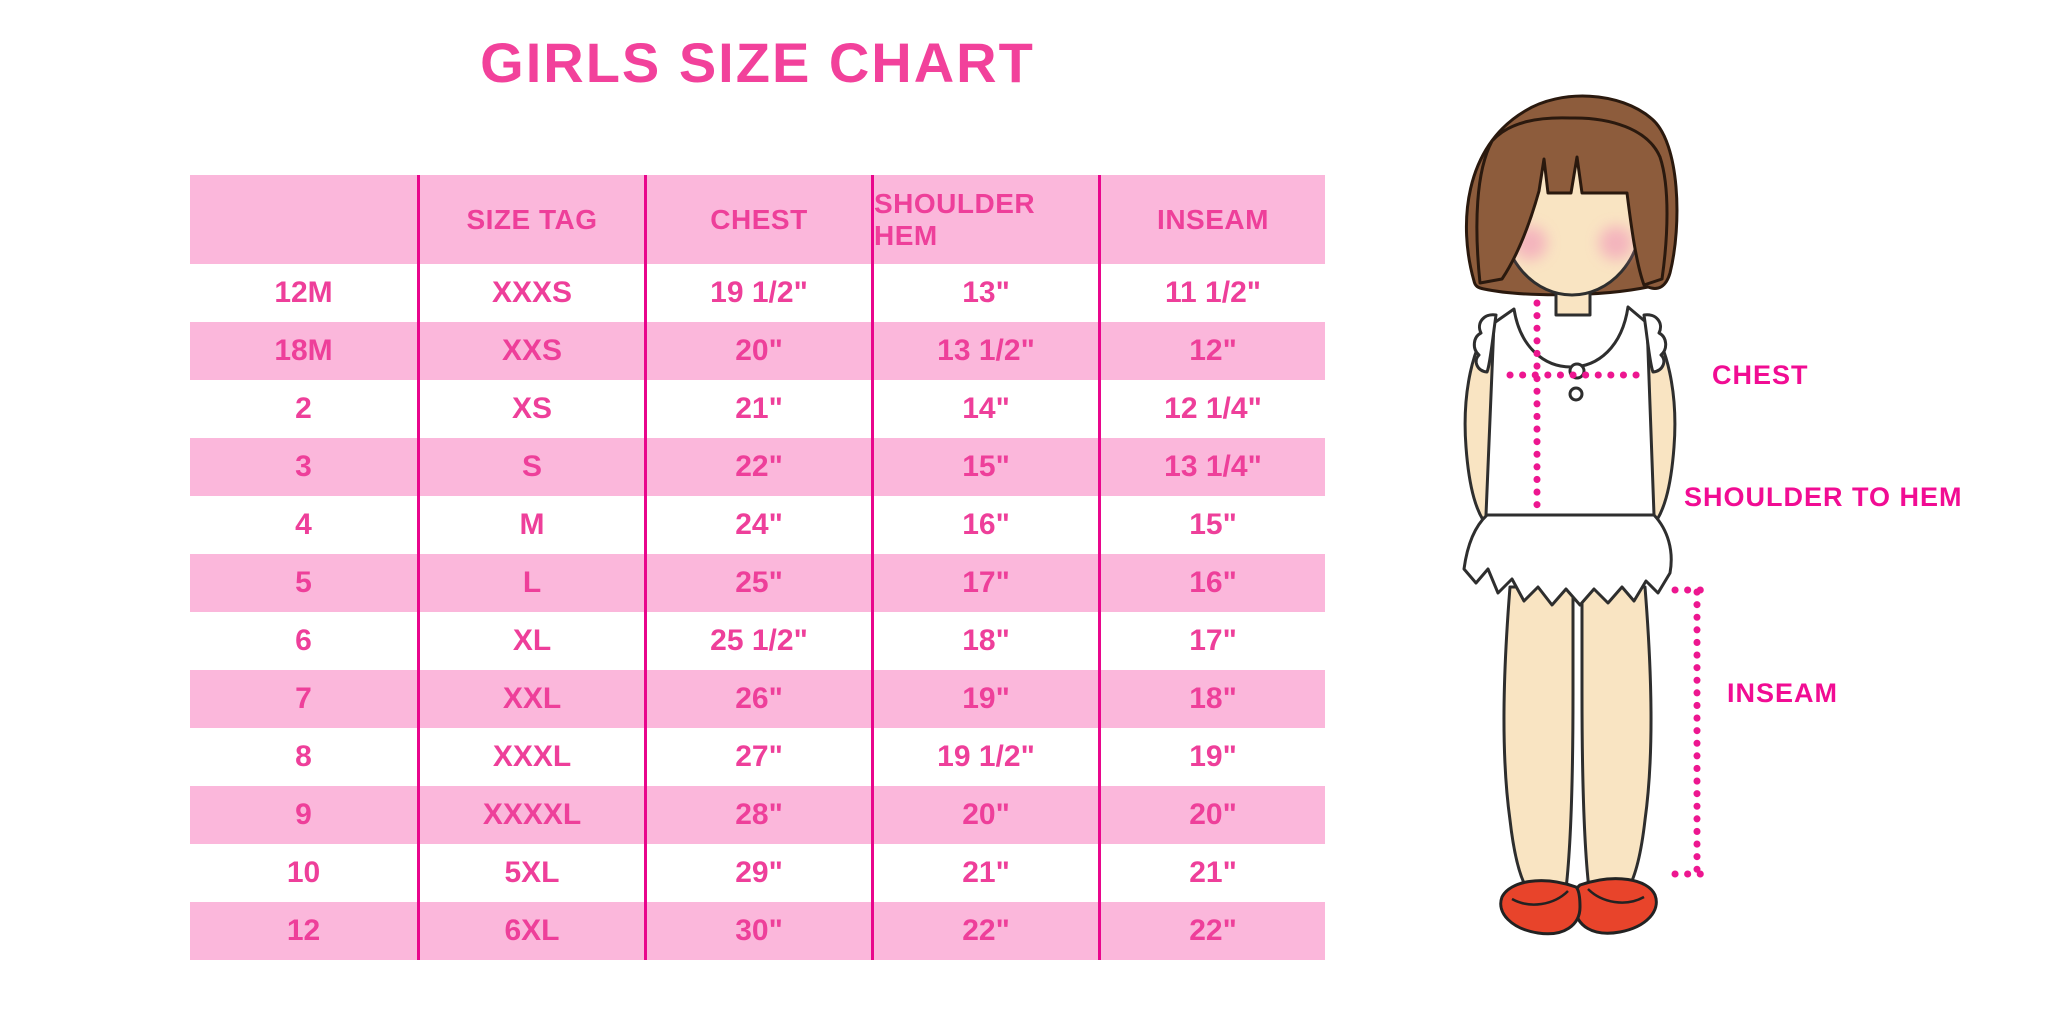 The width and height of the screenshot is (2048, 1024). Describe the element at coordinates (1211, 467) in the screenshot. I see `table-cell: 13 1/4"` at that location.